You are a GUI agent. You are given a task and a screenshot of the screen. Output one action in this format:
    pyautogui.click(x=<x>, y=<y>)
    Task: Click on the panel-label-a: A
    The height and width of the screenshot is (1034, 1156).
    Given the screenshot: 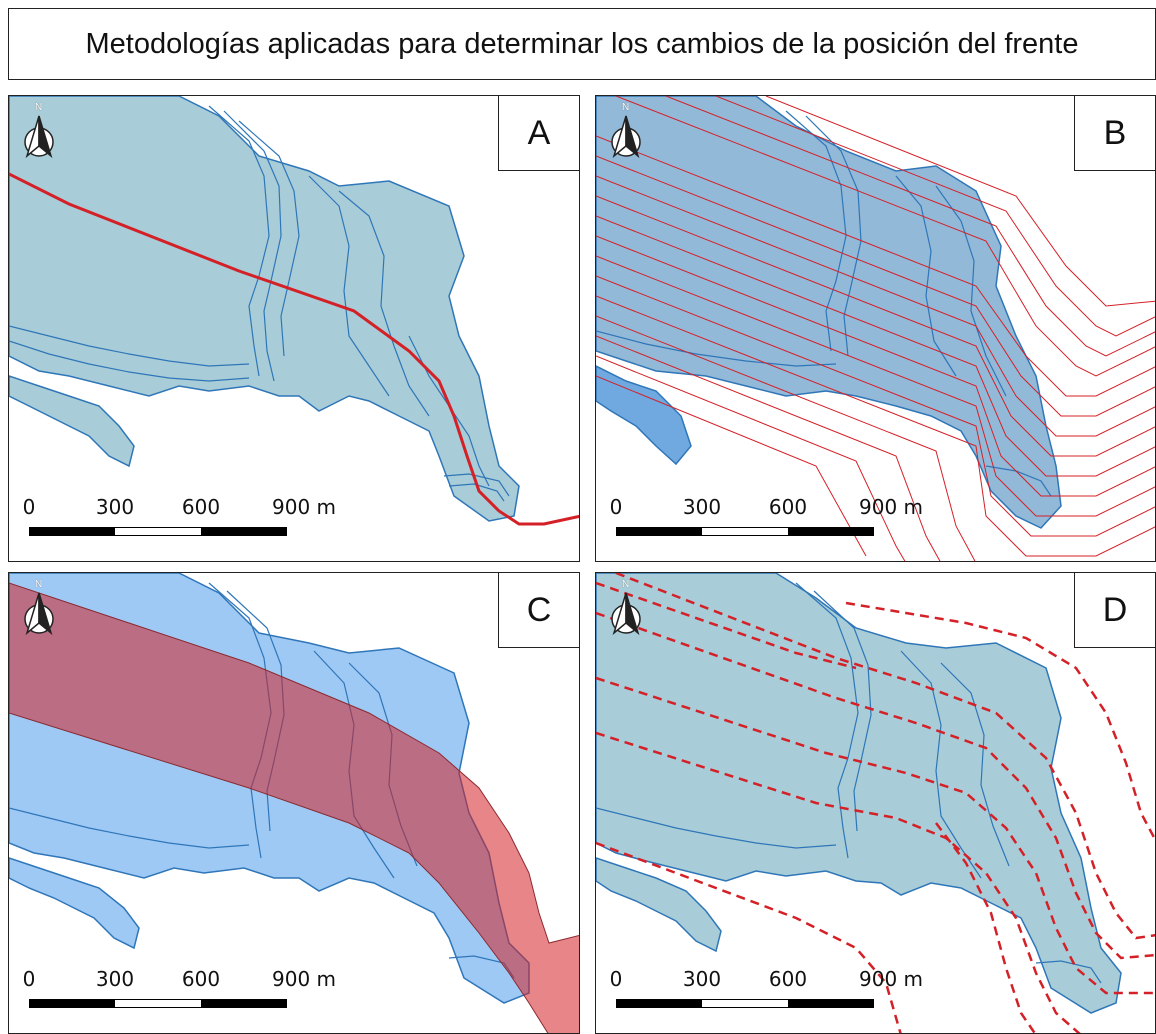 What is the action you would take?
    pyautogui.click(x=538, y=133)
    